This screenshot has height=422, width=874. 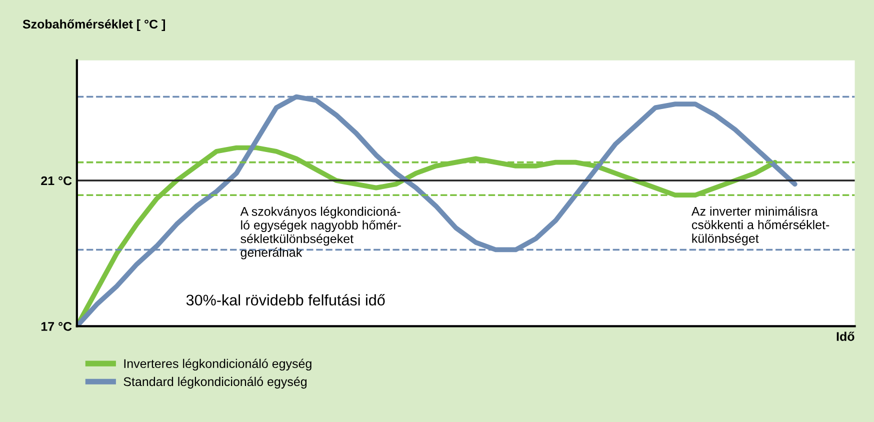 What do you see at coordinates (56, 326) in the screenshot?
I see `y-tick-label: 17 °C` at bounding box center [56, 326].